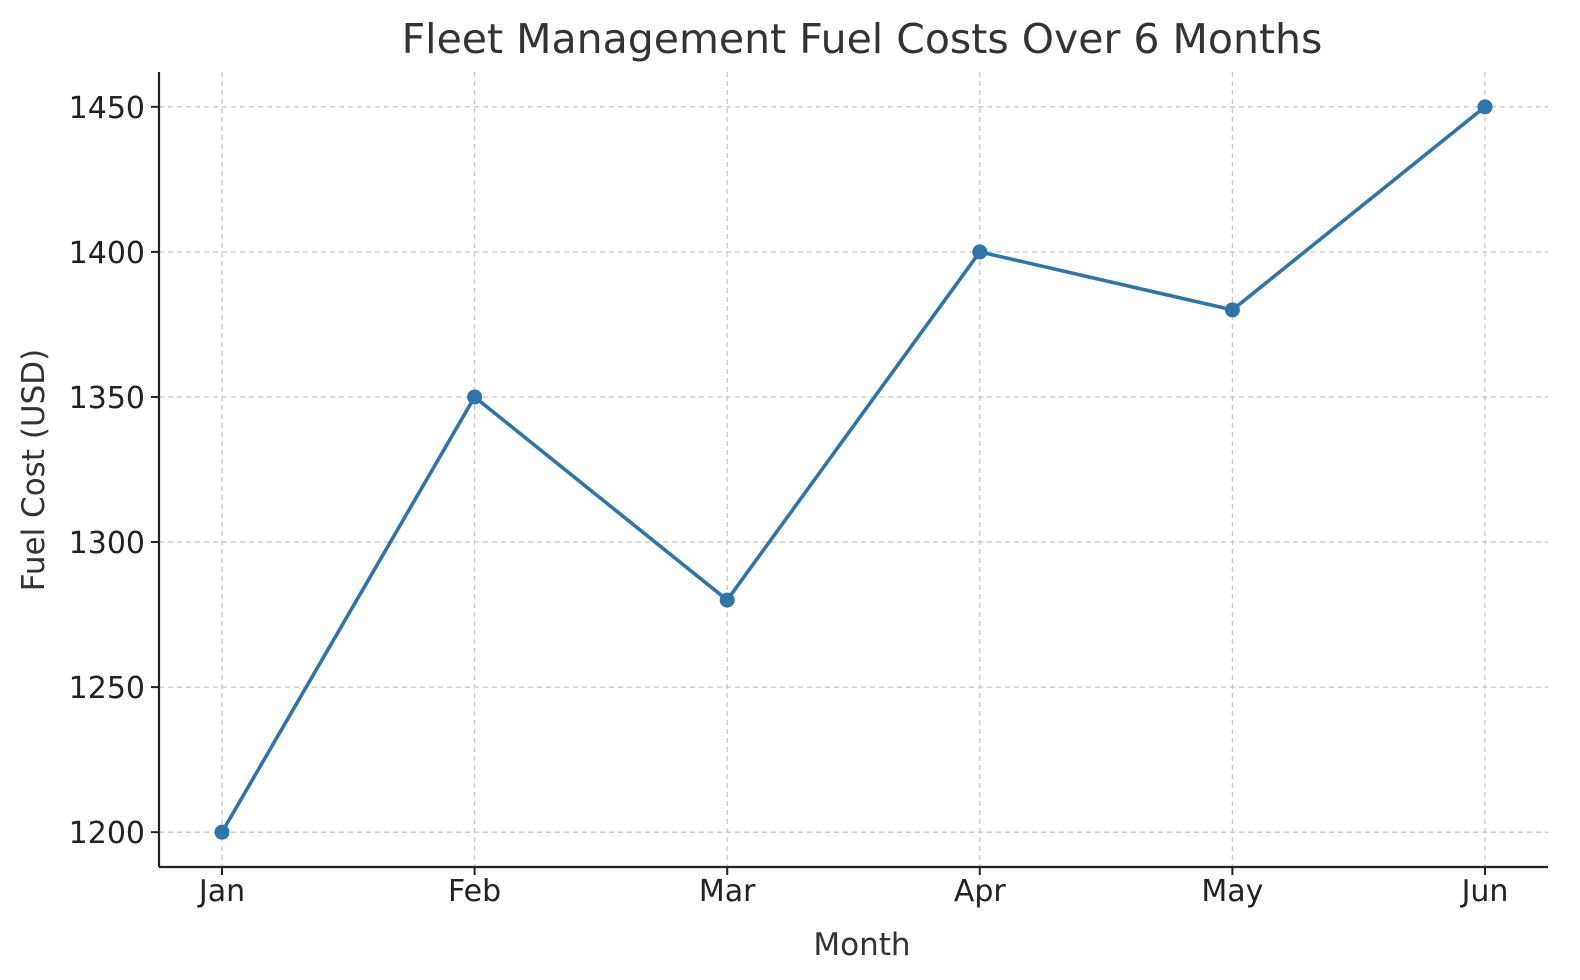 The image size is (1580, 980). Describe the element at coordinates (107, 833) in the screenshot. I see `y-tick-label: 1200` at that location.